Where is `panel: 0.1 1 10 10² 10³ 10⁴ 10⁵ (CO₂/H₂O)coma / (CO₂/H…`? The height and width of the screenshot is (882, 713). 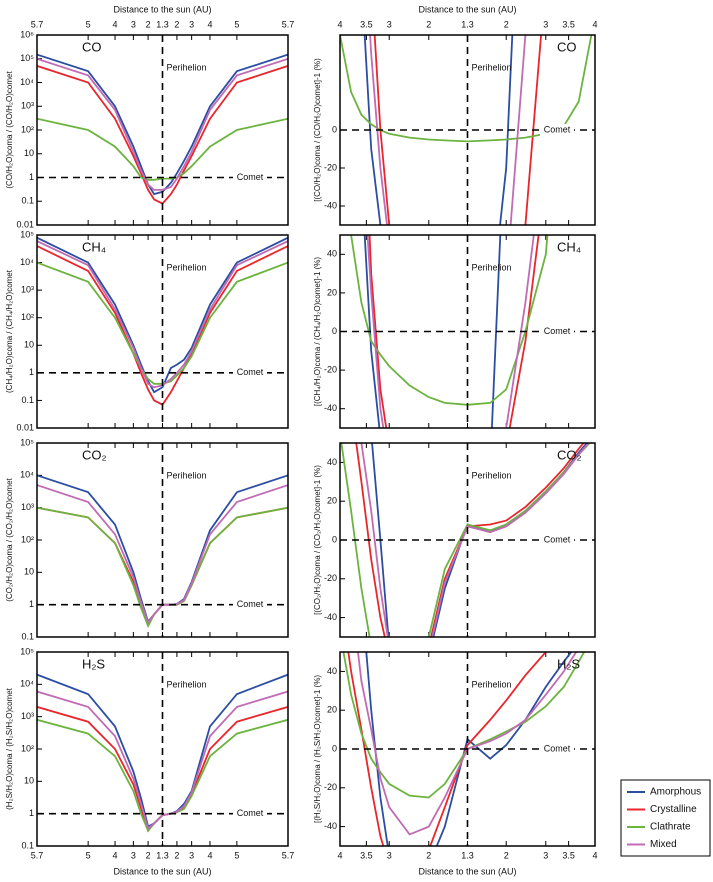
panel: 0.1 1 10 10² 10³ 10⁴ 10⁵ (CO₂/H₂O)coma / (CO₂/H… is located at coordinates (147, 539).